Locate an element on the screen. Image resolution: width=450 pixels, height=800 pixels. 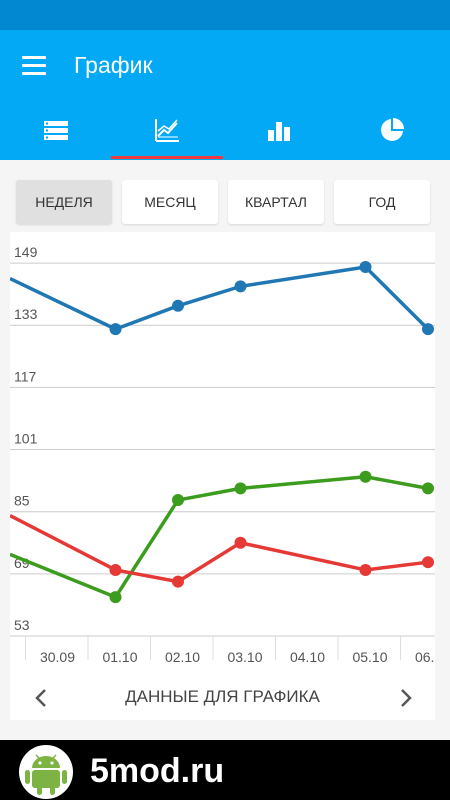
tab-list is located at coordinates (56, 130).